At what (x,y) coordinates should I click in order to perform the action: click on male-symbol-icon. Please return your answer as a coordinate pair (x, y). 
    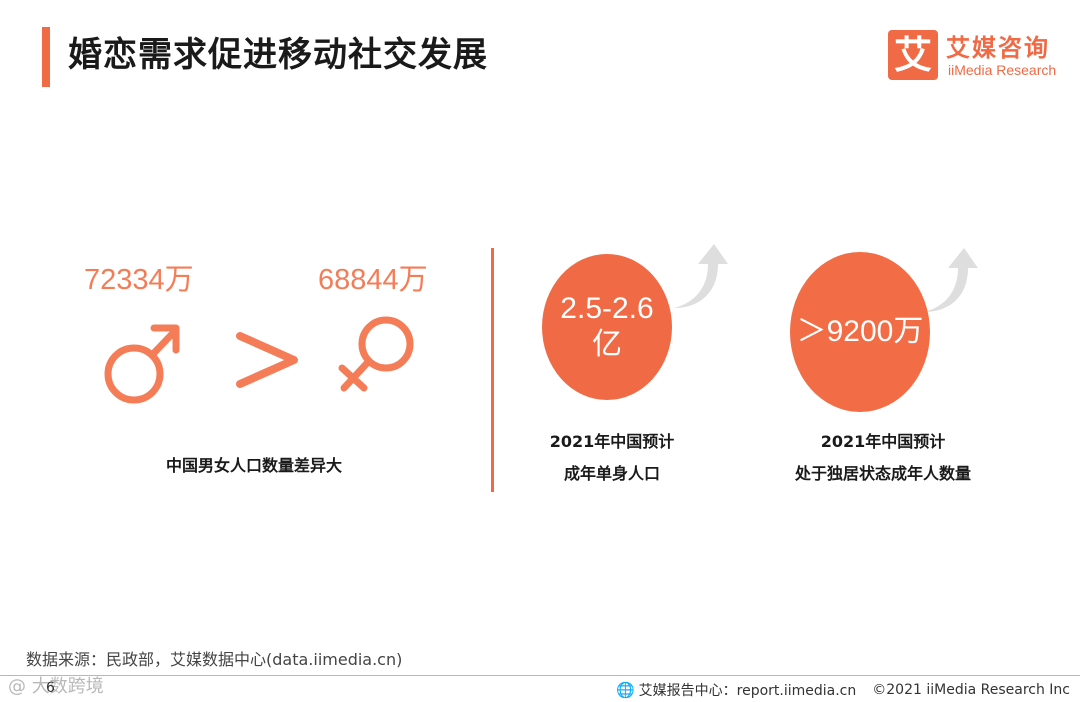
    Looking at the image, I should click on (142, 364).